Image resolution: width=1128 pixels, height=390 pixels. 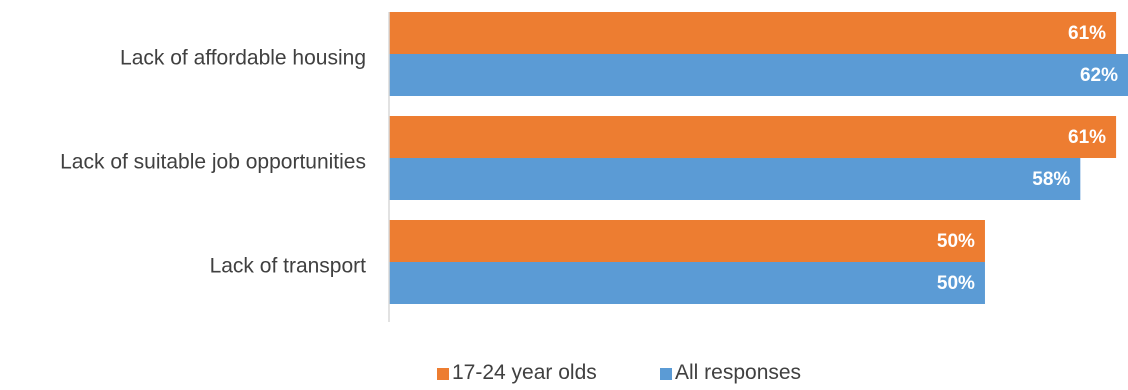 I want to click on legend: 17-24 year olds All responses, so click(x=619, y=372).